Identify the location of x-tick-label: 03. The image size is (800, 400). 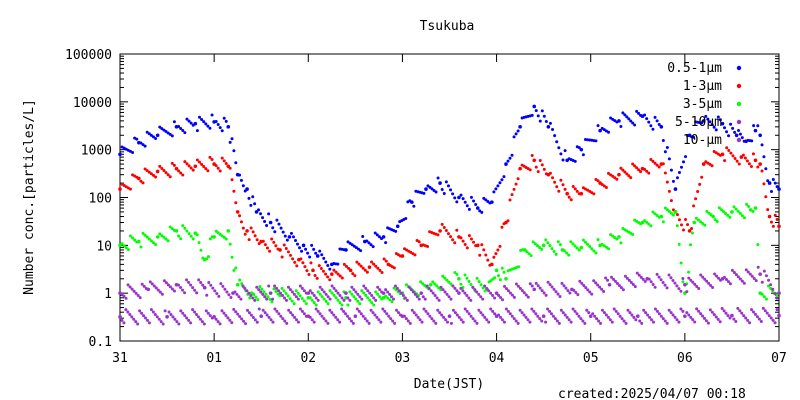
(403, 358).